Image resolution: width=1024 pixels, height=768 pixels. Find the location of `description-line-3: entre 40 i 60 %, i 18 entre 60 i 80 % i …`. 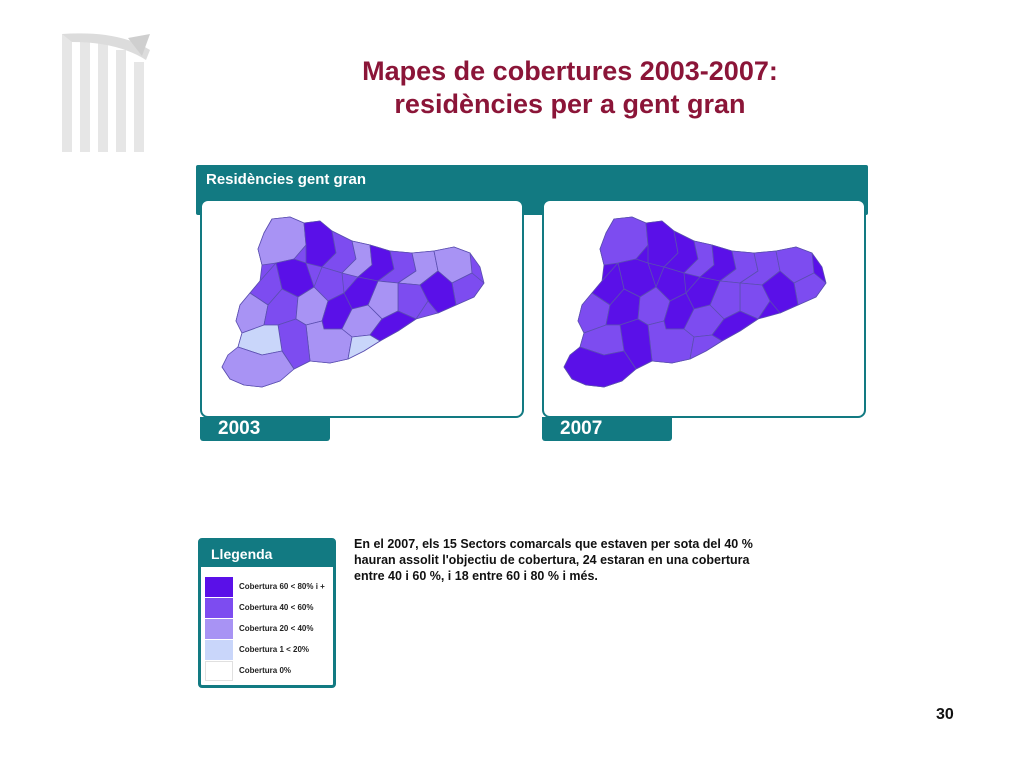

description-line-3: entre 40 i 60 %, i 18 entre 60 i 80 % i … is located at coordinates (476, 576).